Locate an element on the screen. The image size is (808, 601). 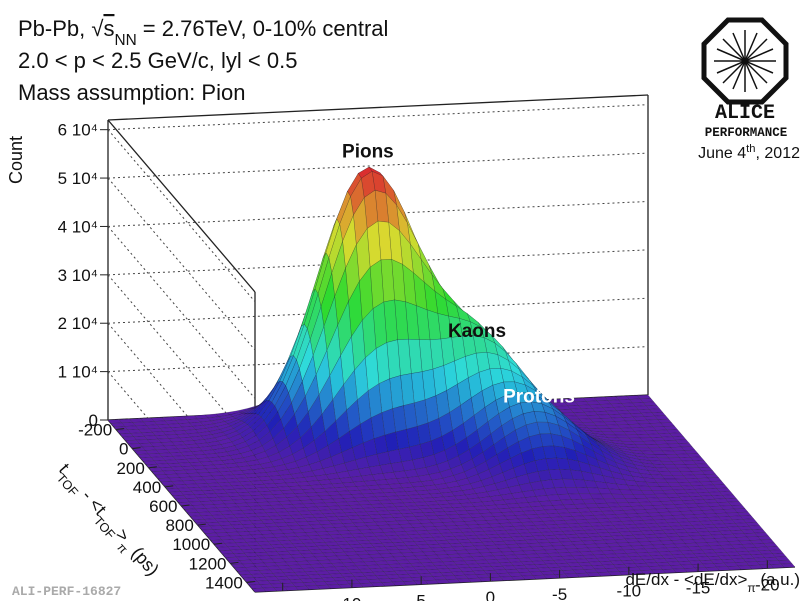
logo-name: ALICE is located at coordinates (745, 113).